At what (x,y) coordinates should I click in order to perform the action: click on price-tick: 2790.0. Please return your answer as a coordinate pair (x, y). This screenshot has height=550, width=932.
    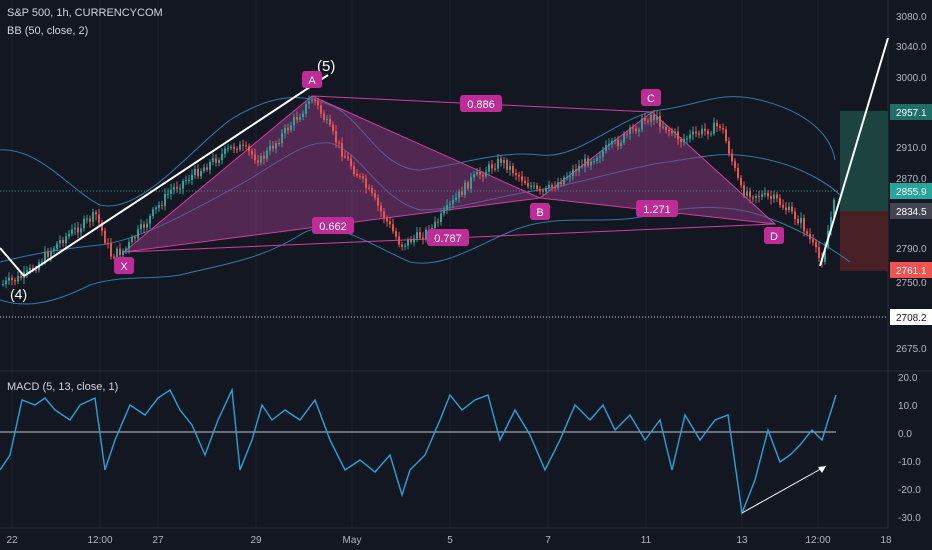
    Looking at the image, I should click on (911, 249).